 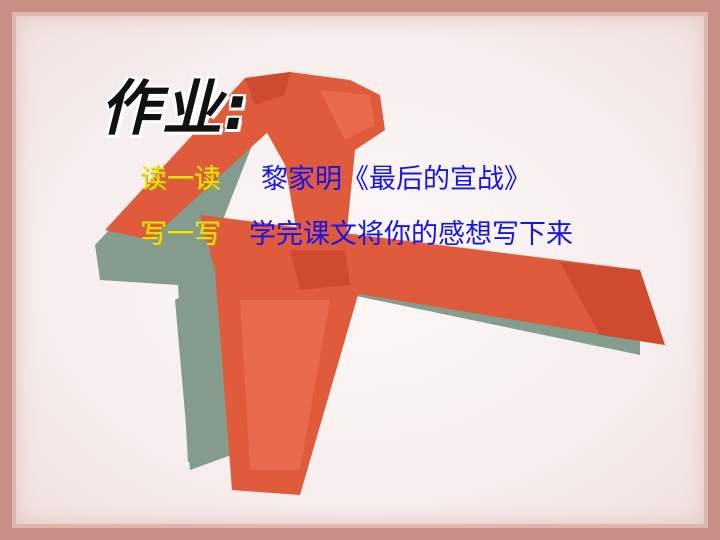 I want to click on task-content-read: 黎家明《最后的宣战》, so click(x=396, y=179).